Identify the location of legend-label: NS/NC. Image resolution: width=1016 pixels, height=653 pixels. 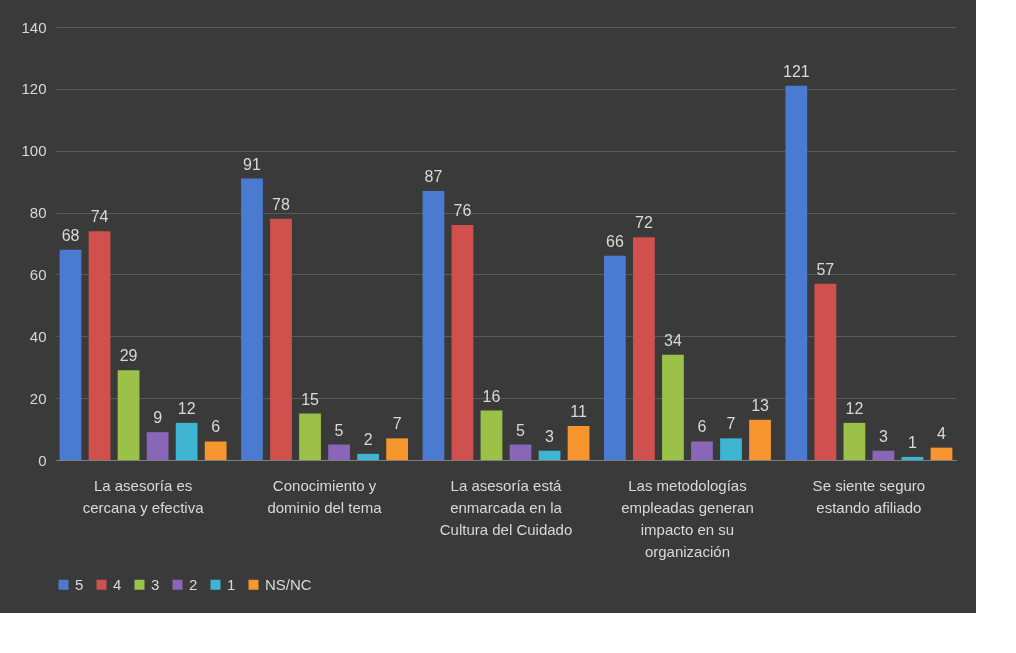
(288, 584).